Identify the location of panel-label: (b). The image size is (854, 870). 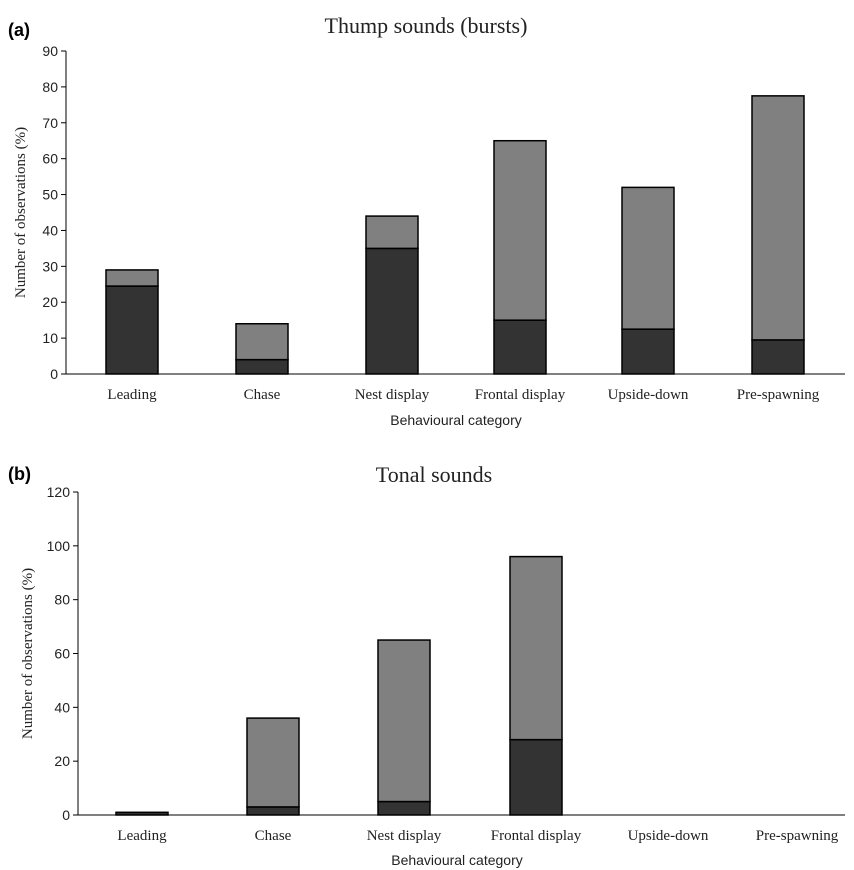
(19, 474).